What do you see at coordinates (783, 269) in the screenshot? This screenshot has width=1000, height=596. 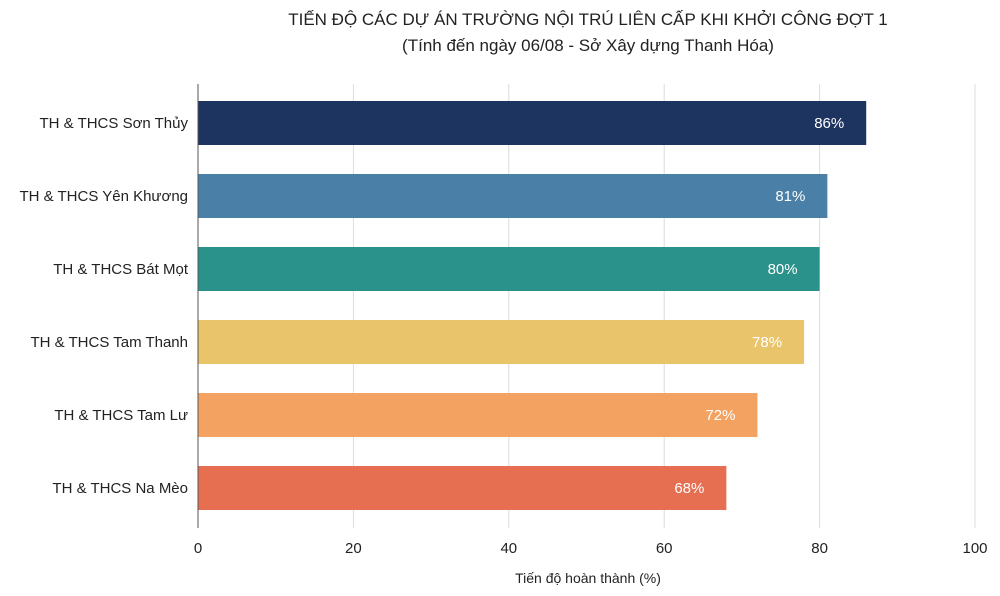 I see `bar-value-label: 80%` at bounding box center [783, 269].